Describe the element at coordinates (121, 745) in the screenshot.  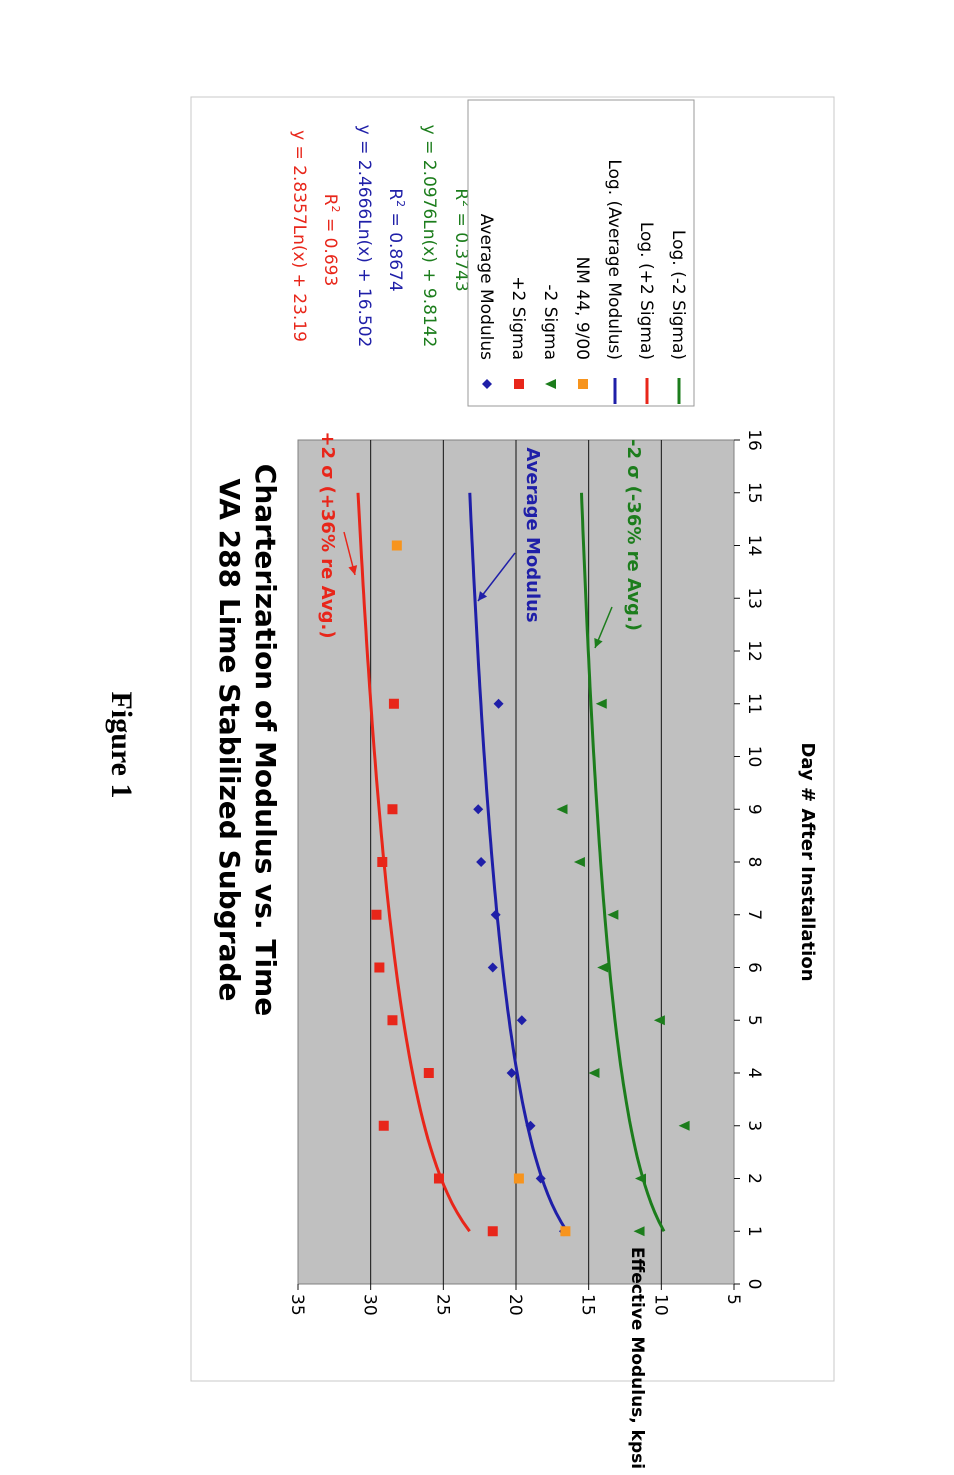
I see `figure-label: Figure 1` at that location.